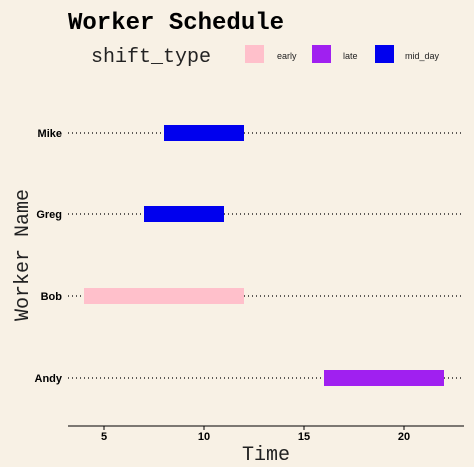 Image resolution: width=474 pixels, height=467 pixels. What do you see at coordinates (151, 57) in the screenshot?
I see `legend-title: shift_type` at bounding box center [151, 57].